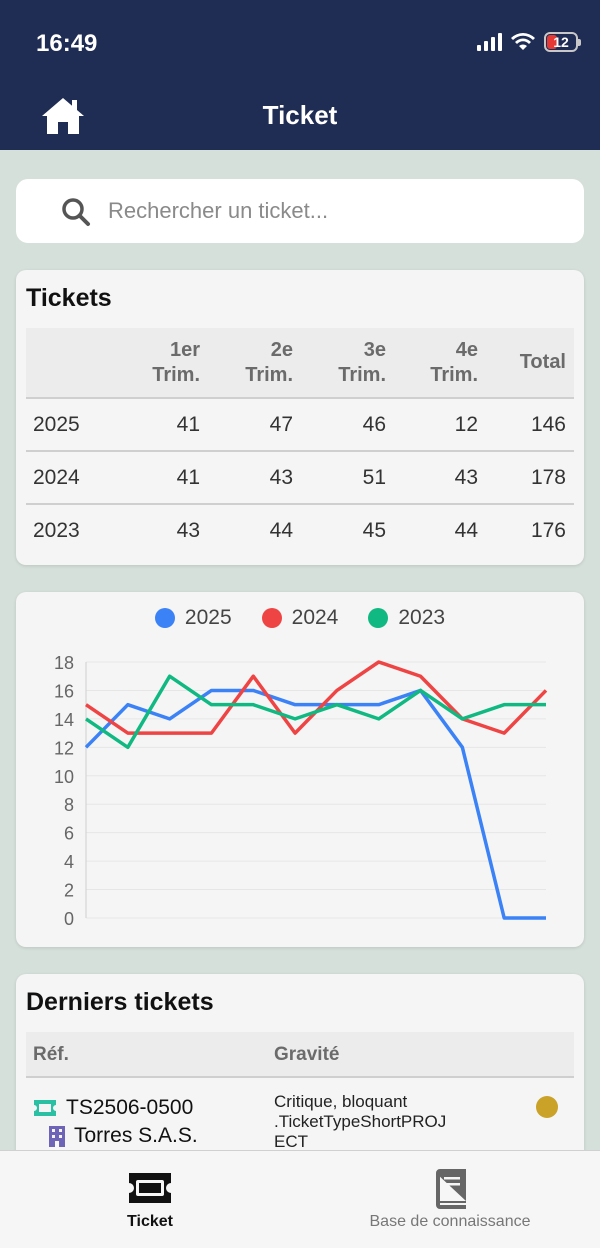 Image resolution: width=600 pixels, height=1248 pixels. I want to click on cell-total: 178, so click(530, 478).